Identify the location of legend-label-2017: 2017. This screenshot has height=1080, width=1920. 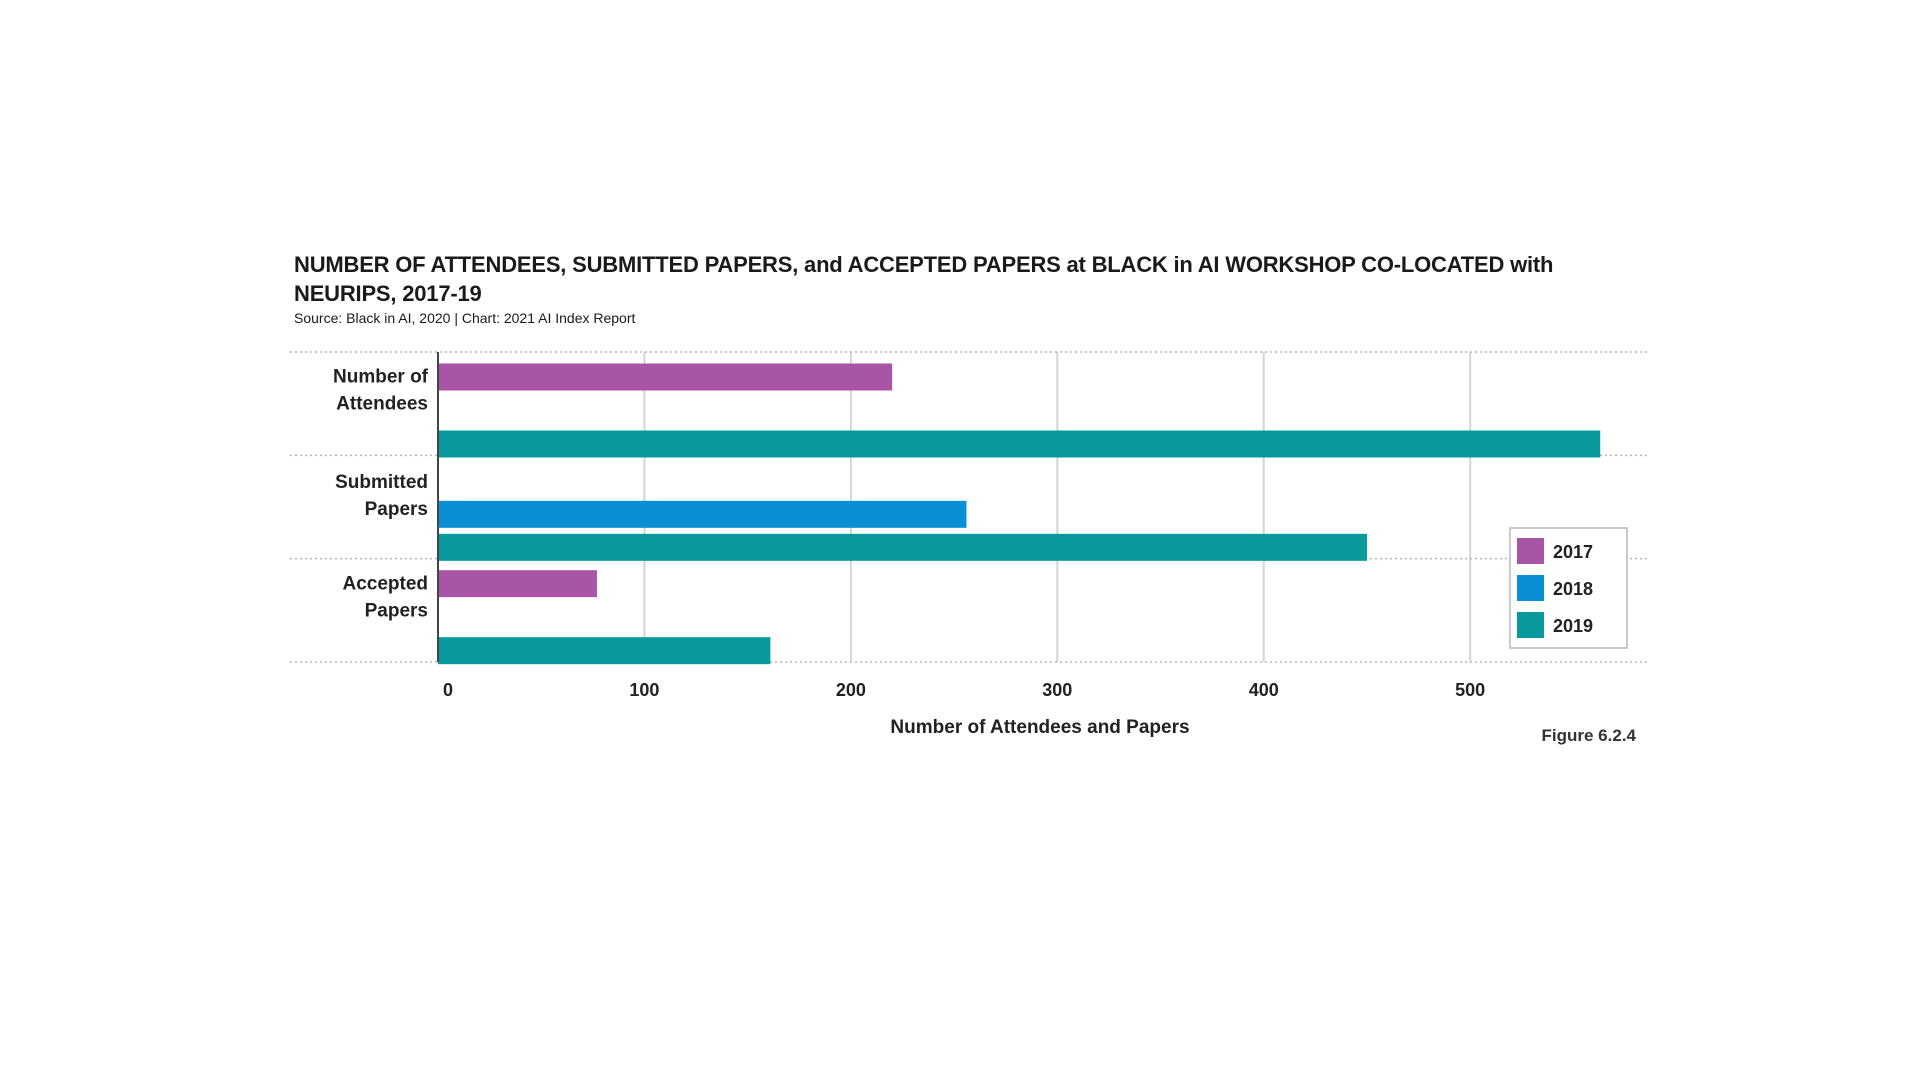
(1573, 552).